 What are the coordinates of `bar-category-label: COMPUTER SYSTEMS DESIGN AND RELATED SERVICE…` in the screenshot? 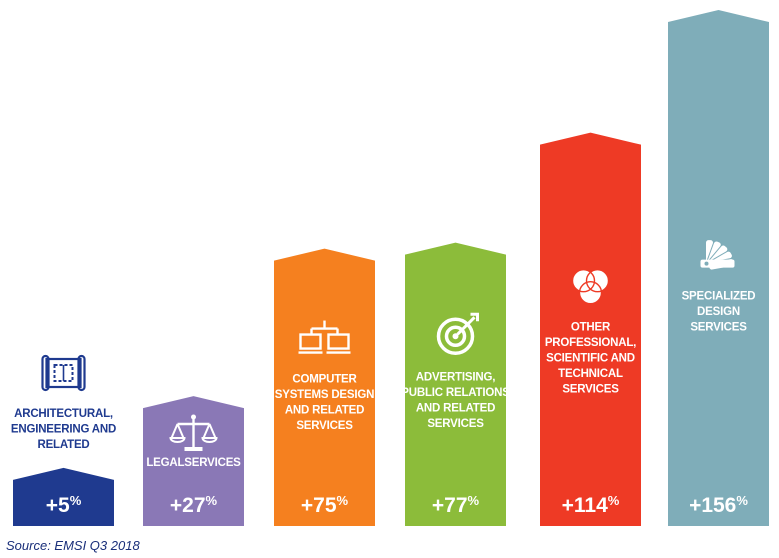 It's located at (324, 403).